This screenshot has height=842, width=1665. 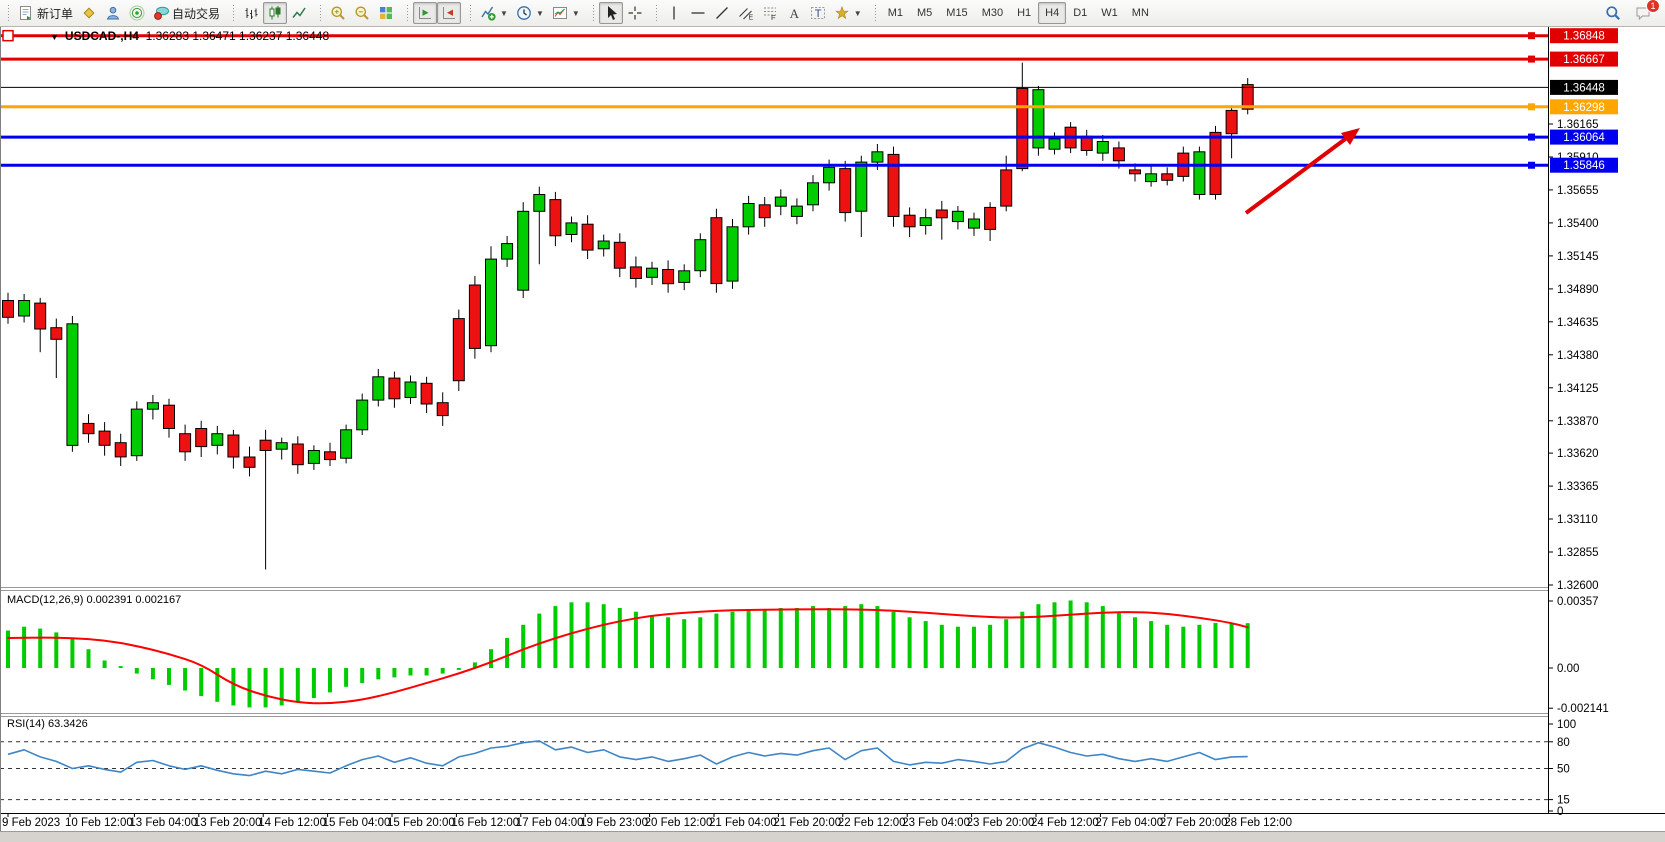 I want to click on channel-button: E, so click(x=746, y=13).